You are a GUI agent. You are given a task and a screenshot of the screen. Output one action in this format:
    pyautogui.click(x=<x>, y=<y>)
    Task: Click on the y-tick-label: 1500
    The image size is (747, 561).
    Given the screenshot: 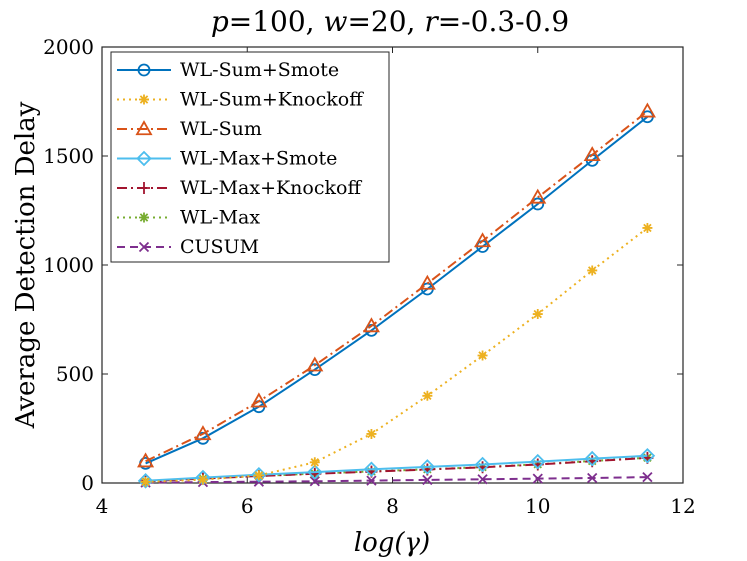 What is the action you would take?
    pyautogui.click(x=68, y=156)
    